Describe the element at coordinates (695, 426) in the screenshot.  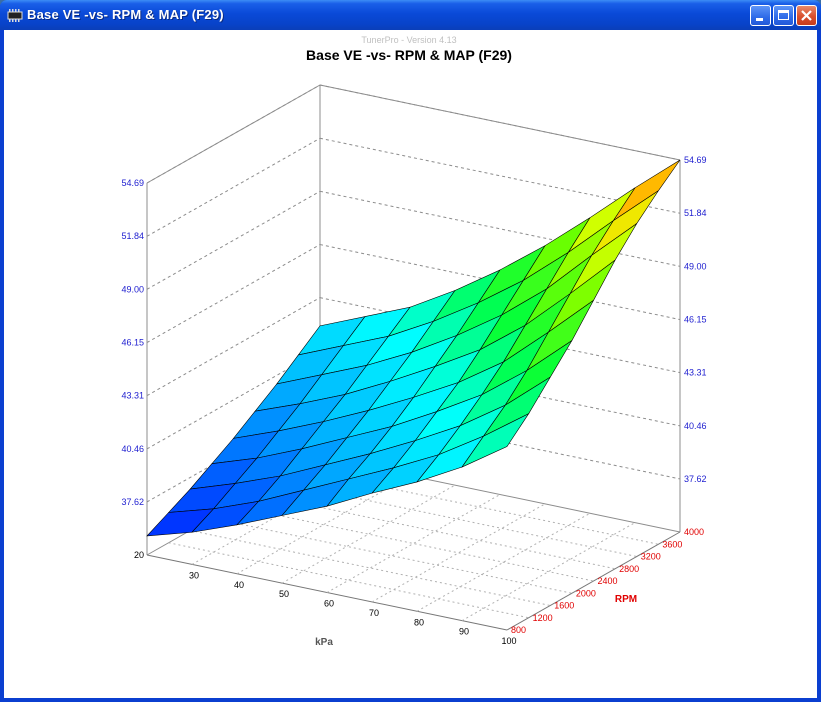
I see `z-tick-label-right: 40.46` at that location.